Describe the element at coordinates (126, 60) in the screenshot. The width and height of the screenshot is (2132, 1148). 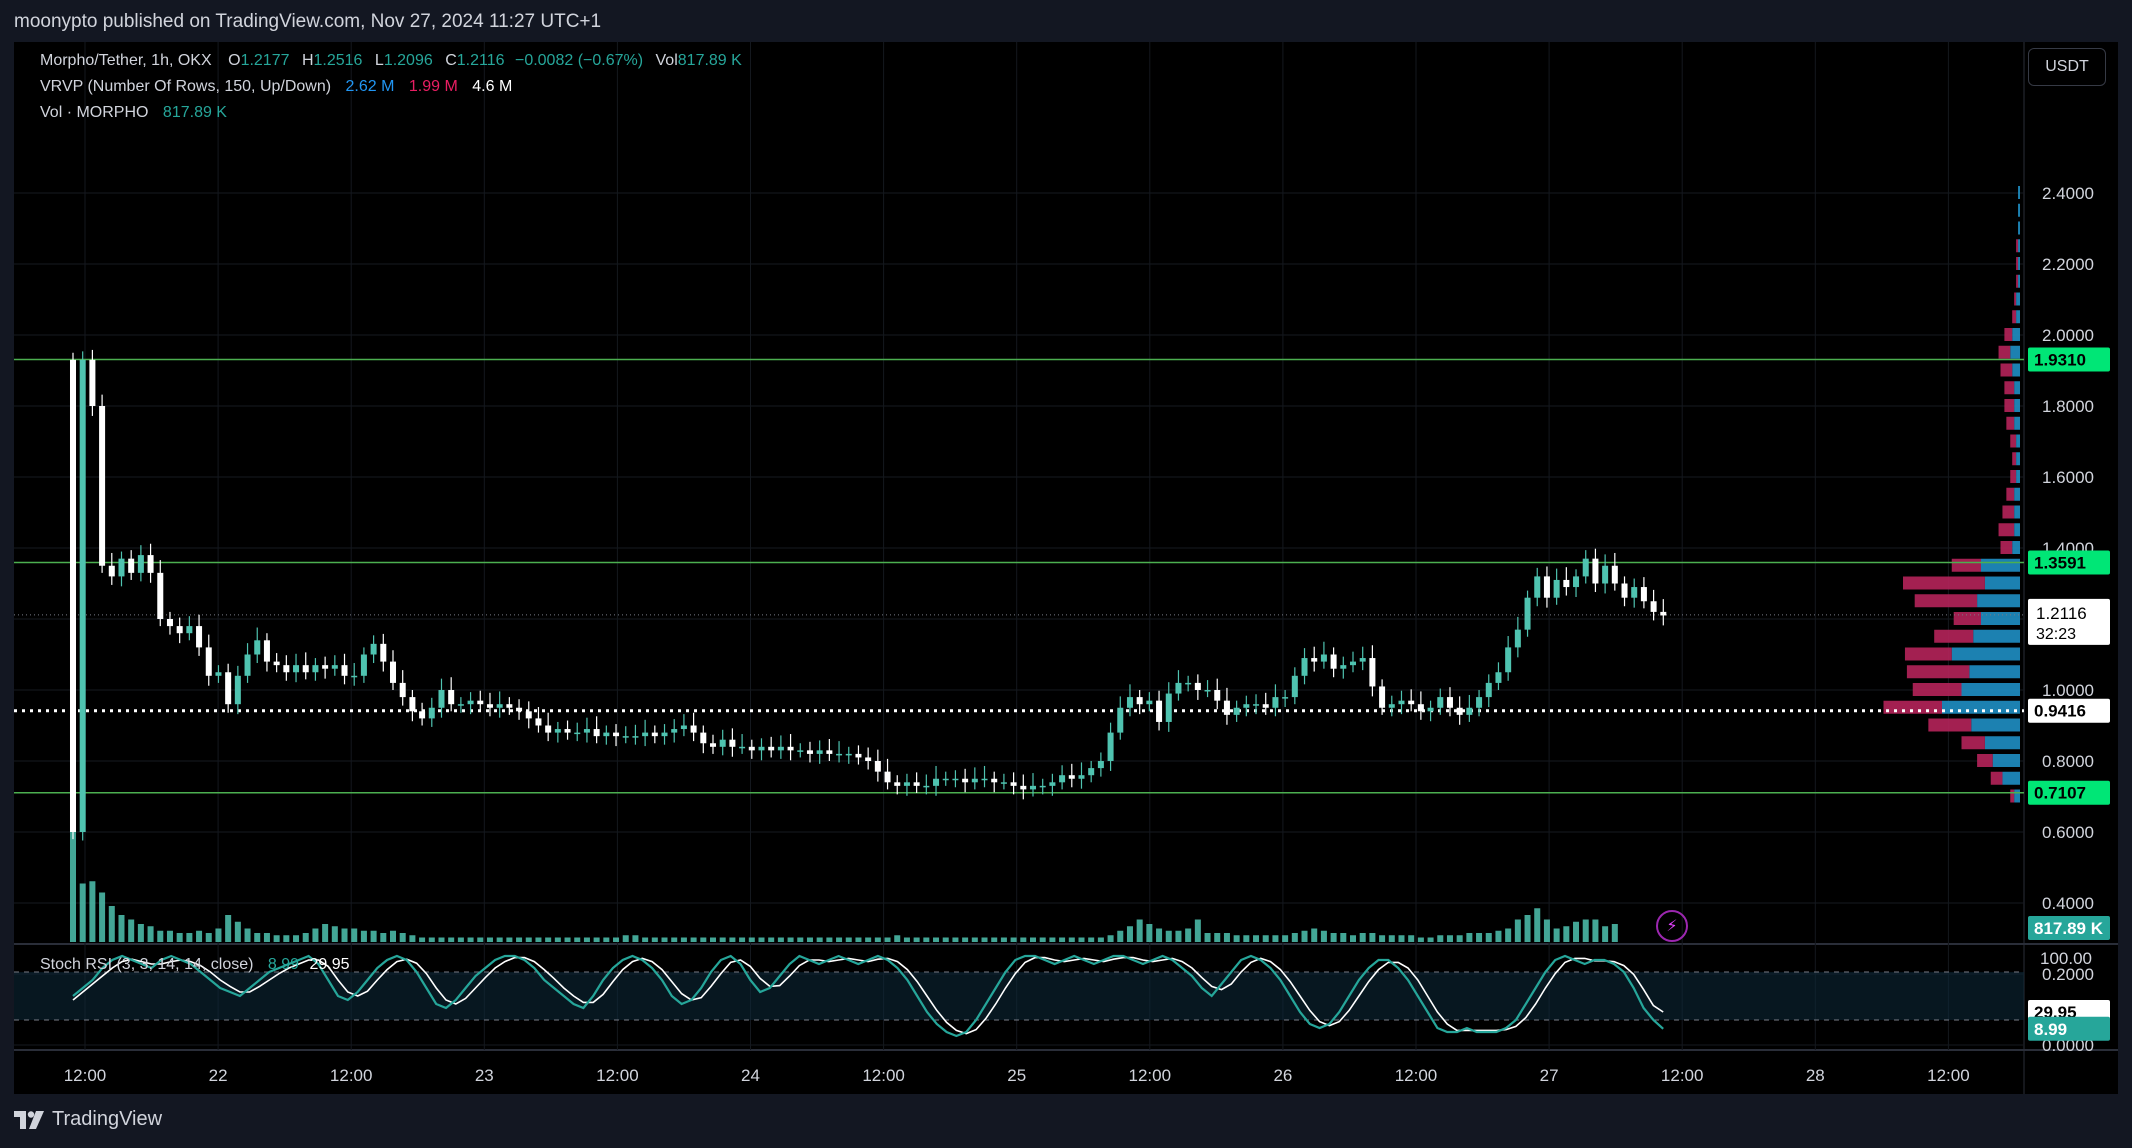
I see `symbol-title: Morpho/Tether, 1h, OKX` at that location.